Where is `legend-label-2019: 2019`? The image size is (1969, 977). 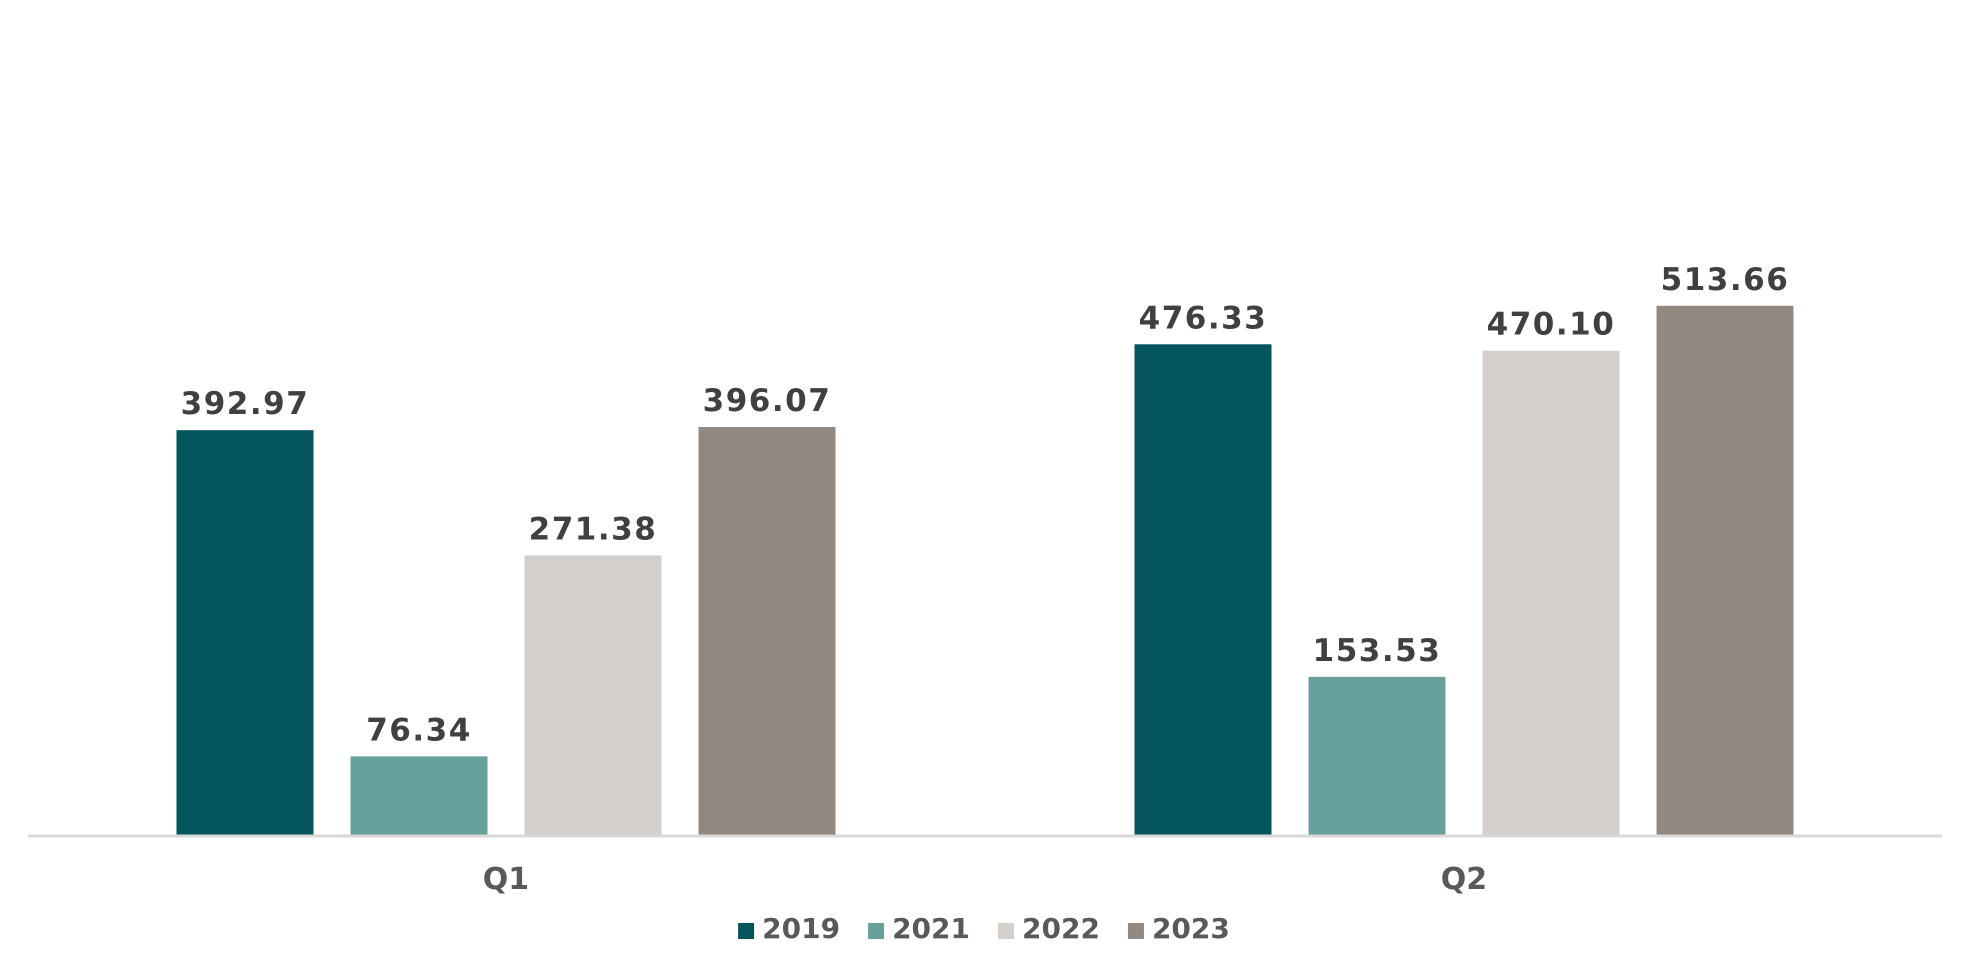 legend-label-2019: 2019 is located at coordinates (801, 928).